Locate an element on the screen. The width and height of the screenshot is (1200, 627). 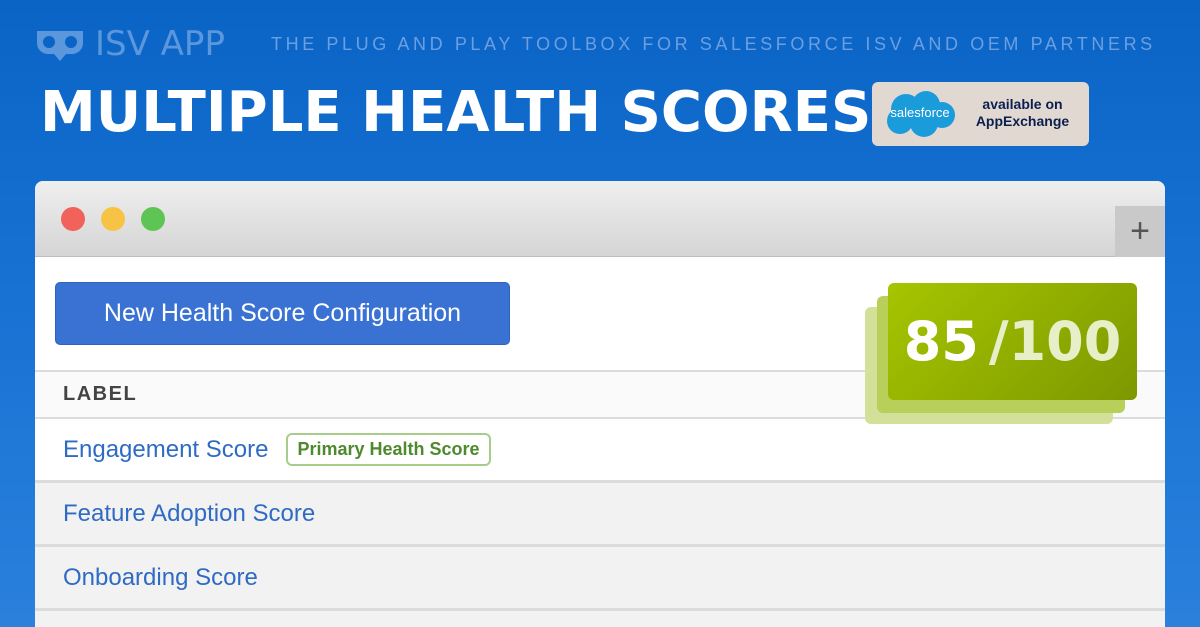
brand-name: ISV APP is located at coordinates (160, 44).